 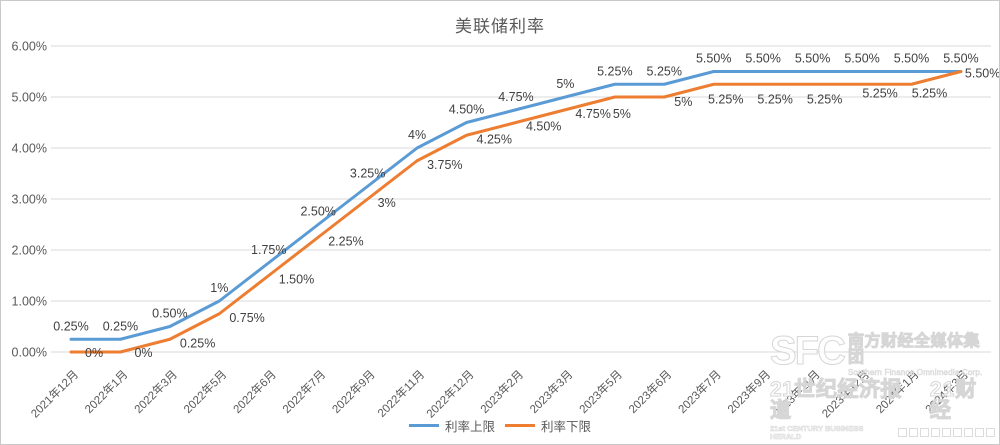 What do you see at coordinates (423, 425) in the screenshot?
I see `legend-swatch-upper` at bounding box center [423, 425].